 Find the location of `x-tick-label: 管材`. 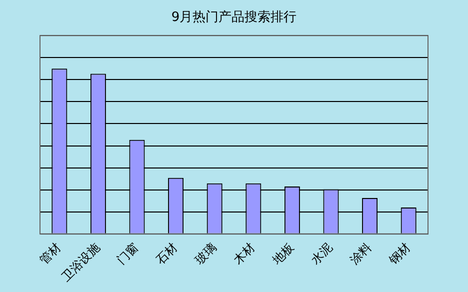

x-tick-label: 管材 is located at coordinates (50, 254).